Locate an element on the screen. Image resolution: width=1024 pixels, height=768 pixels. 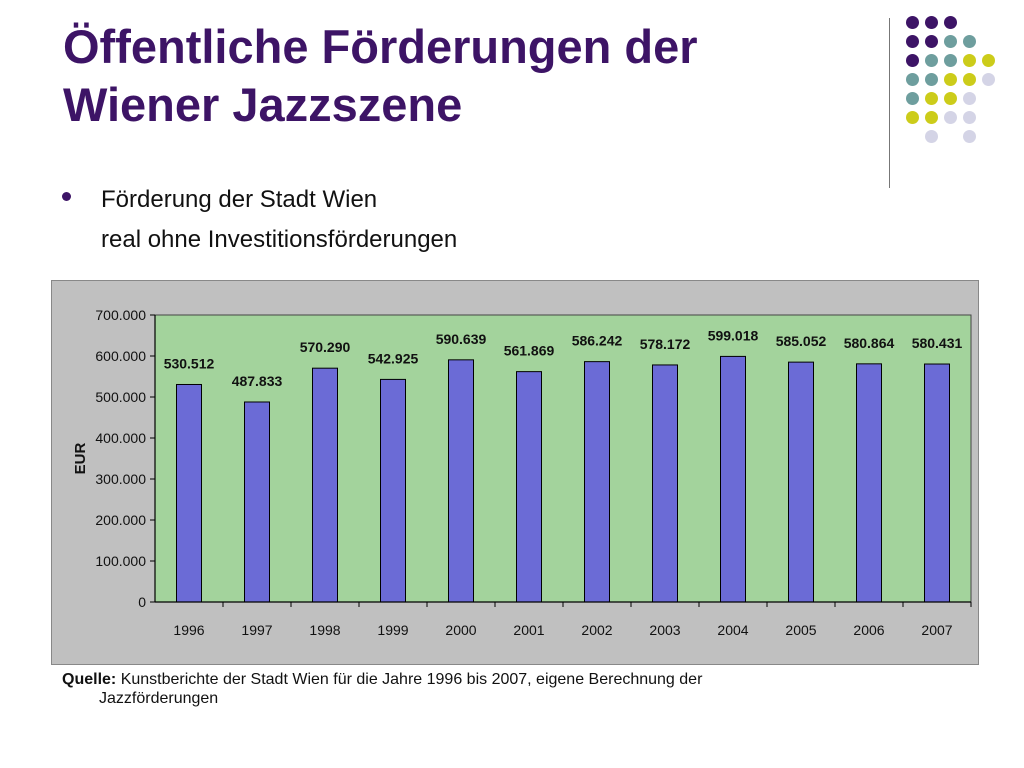
bullet-line-1: Förderung der Stadt Wien is located at coordinates (239, 199).